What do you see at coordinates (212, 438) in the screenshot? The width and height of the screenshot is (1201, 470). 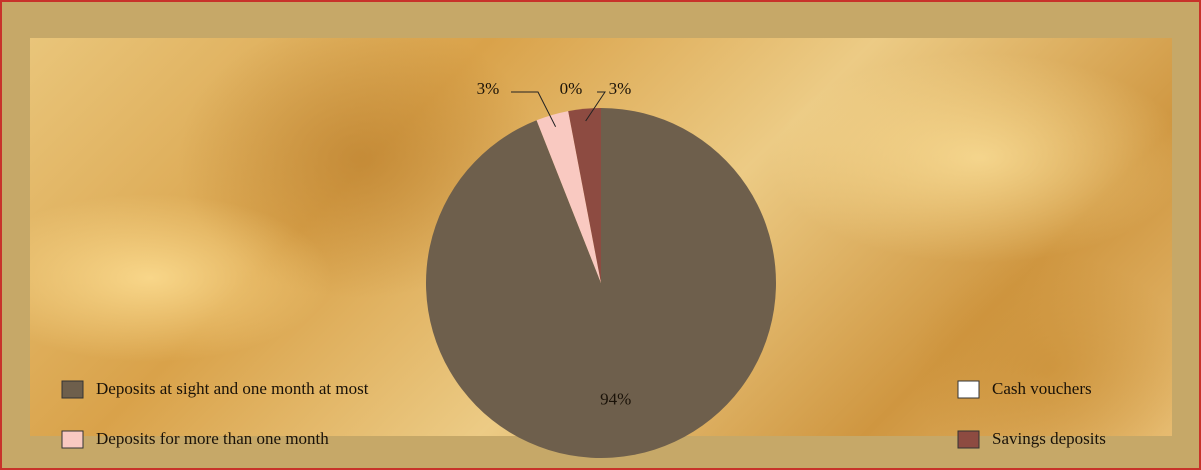 I see `legend-label: Deposits for more than one month` at bounding box center [212, 438].